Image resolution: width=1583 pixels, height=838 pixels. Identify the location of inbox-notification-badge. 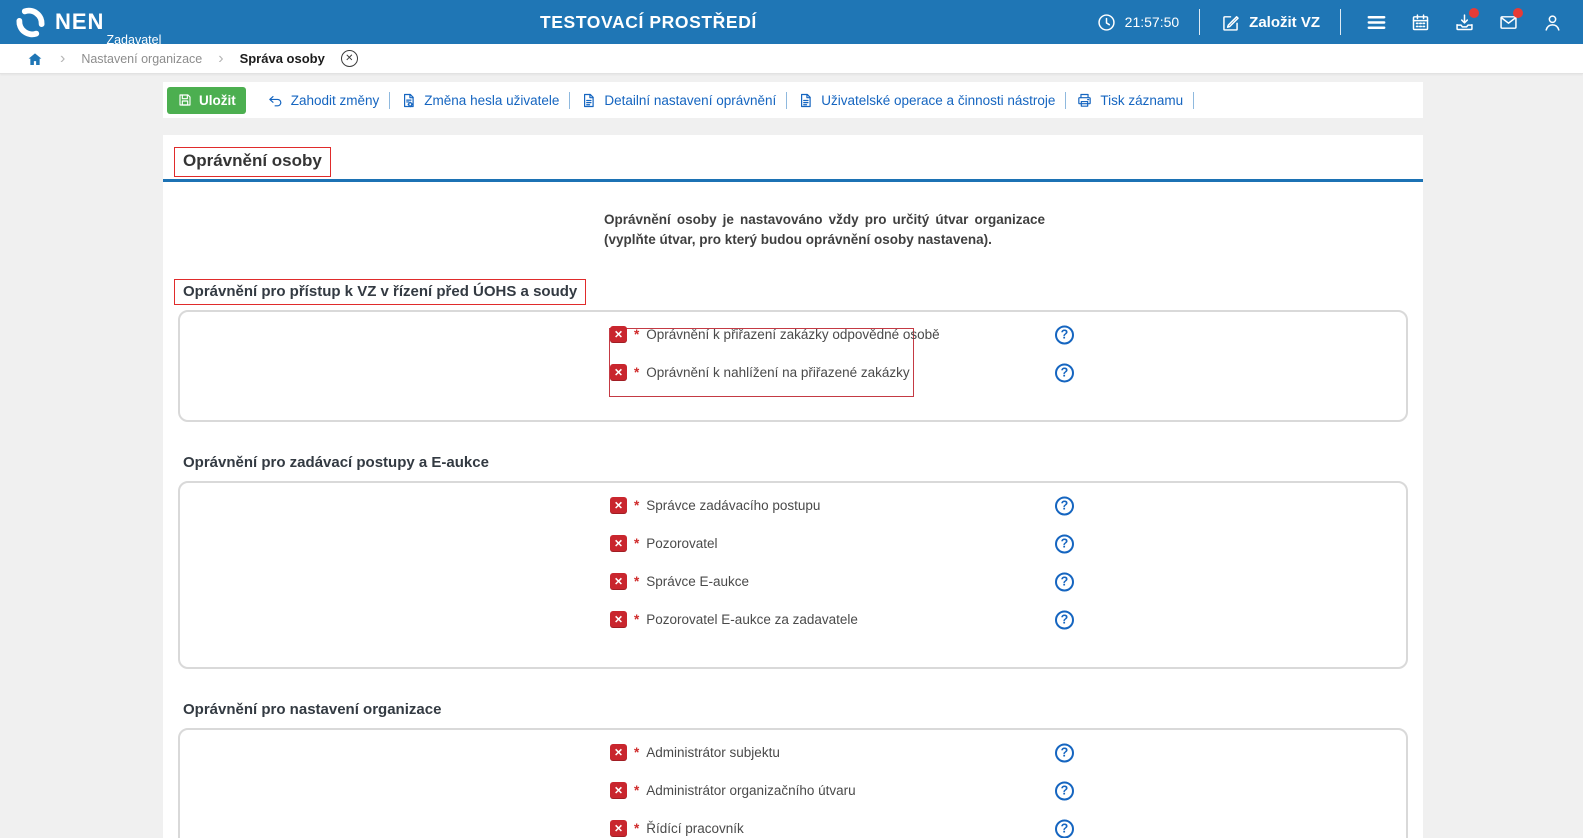
(1474, 13).